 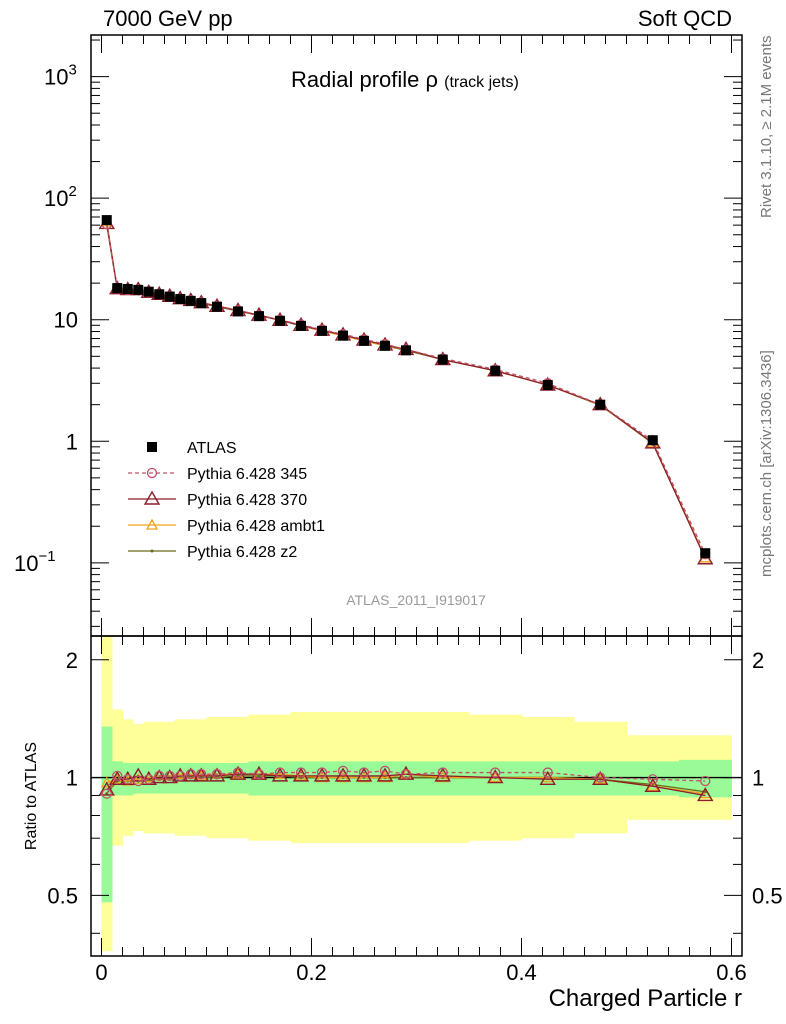 I want to click on side-label-rivet: Rivet 3.1.10, ≥ 2.1M events, so click(x=766, y=127).